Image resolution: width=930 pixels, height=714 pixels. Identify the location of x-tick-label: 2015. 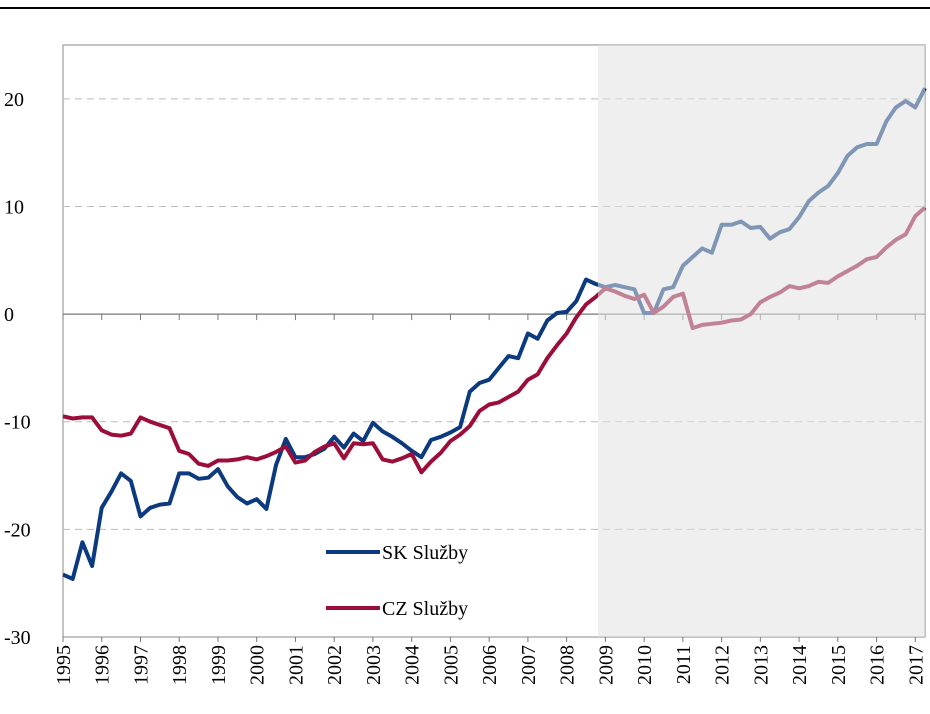
(839, 665).